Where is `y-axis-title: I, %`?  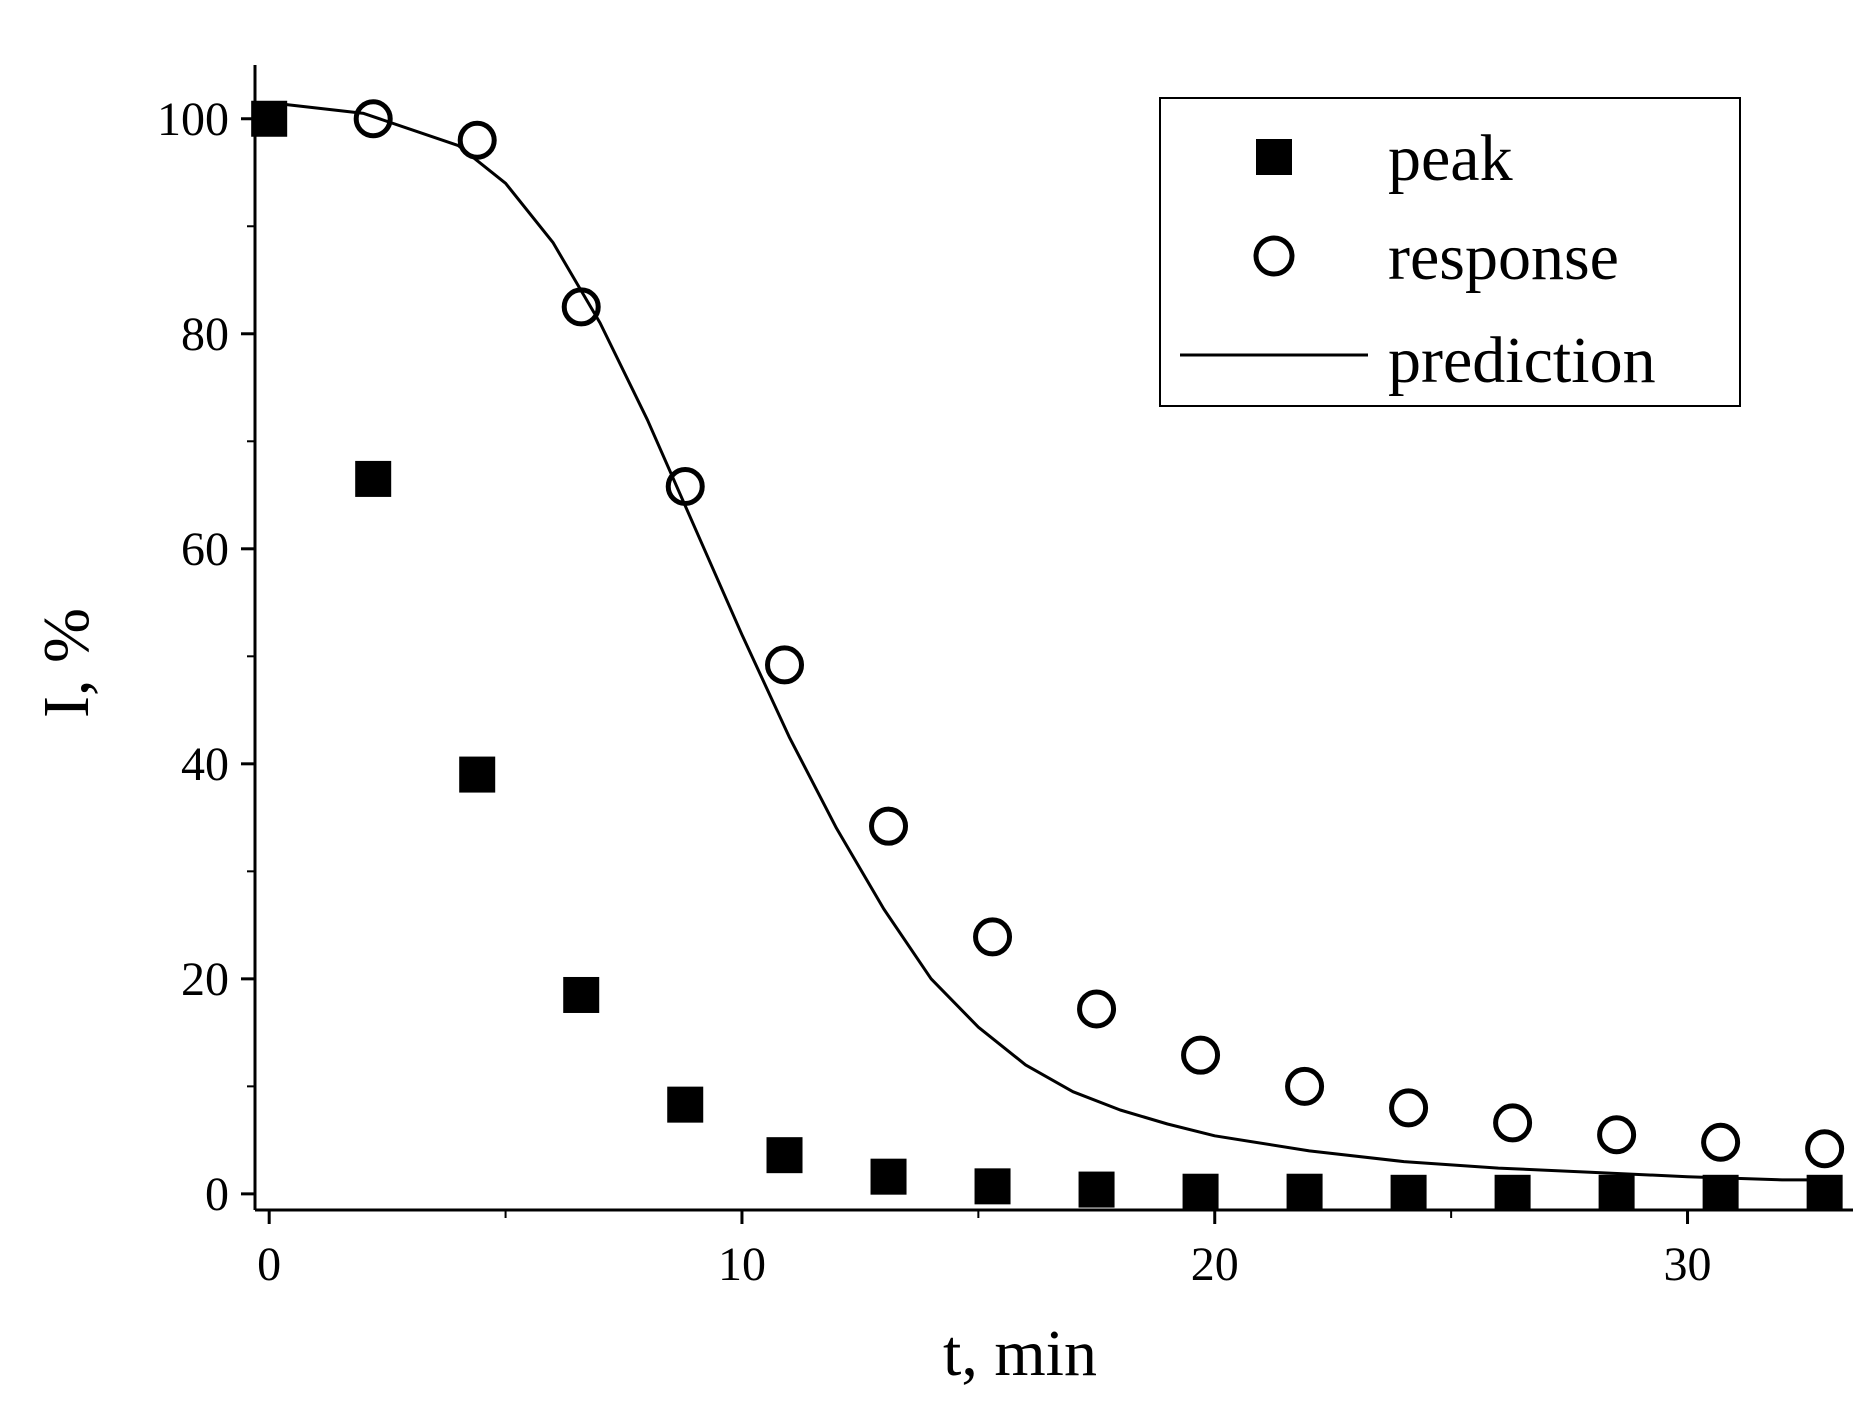
y-axis-title: I, % is located at coordinates (66, 663).